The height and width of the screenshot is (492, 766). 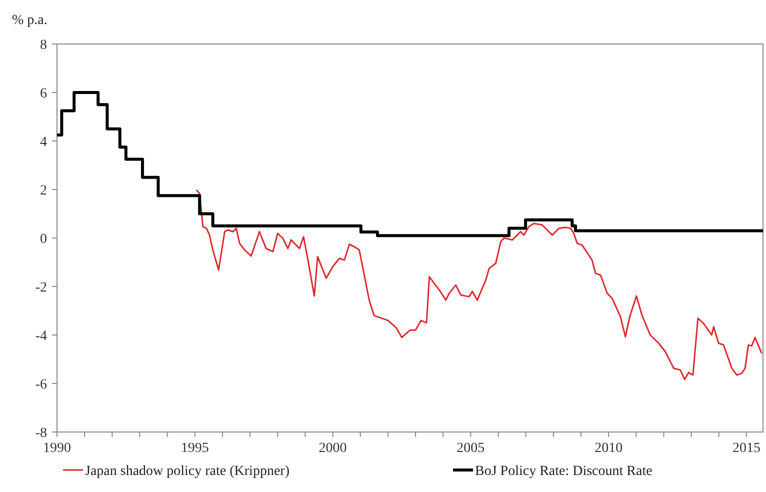 What do you see at coordinates (43, 94) in the screenshot?
I see `y-tick-label: 6` at bounding box center [43, 94].